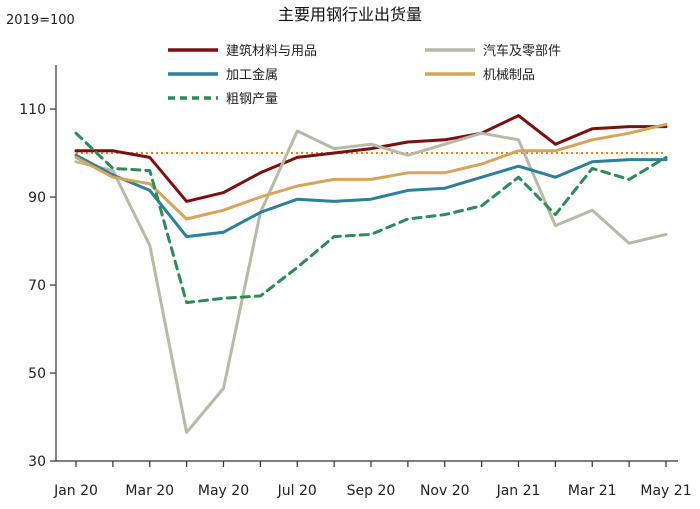 This screenshot has width=700, height=509. I want to click on x-tick-label: May 20, so click(223, 491).